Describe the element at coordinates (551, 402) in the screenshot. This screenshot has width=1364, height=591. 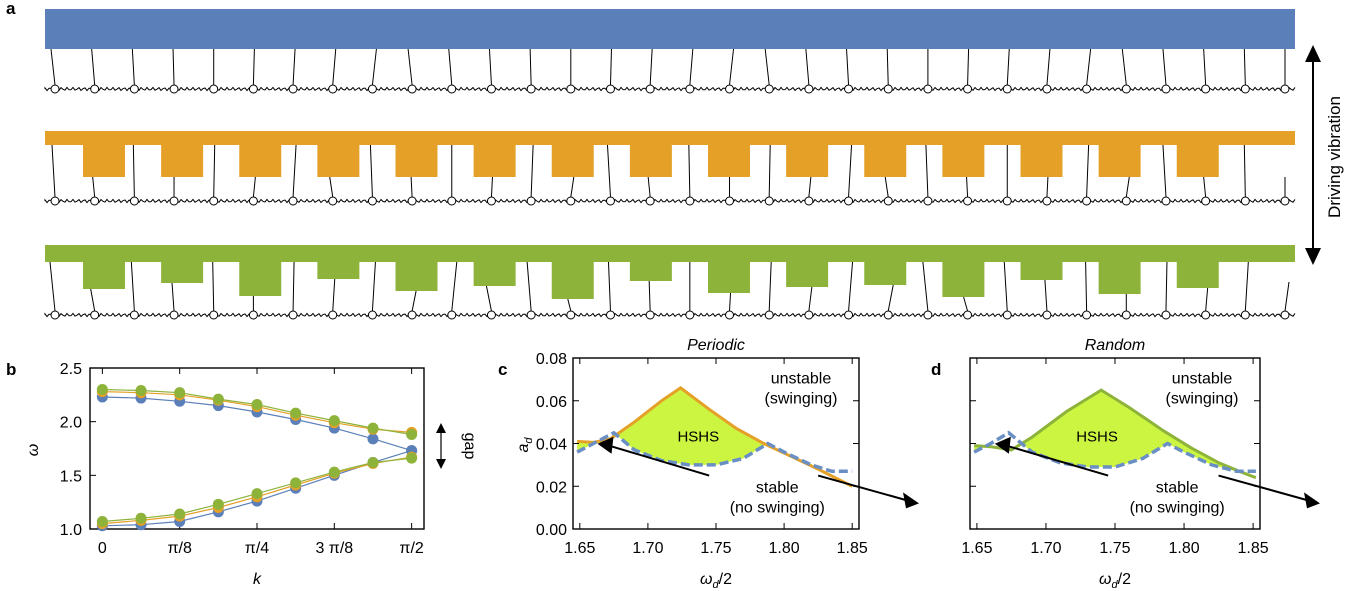
I see `y-tick-label: 0.06` at that location.